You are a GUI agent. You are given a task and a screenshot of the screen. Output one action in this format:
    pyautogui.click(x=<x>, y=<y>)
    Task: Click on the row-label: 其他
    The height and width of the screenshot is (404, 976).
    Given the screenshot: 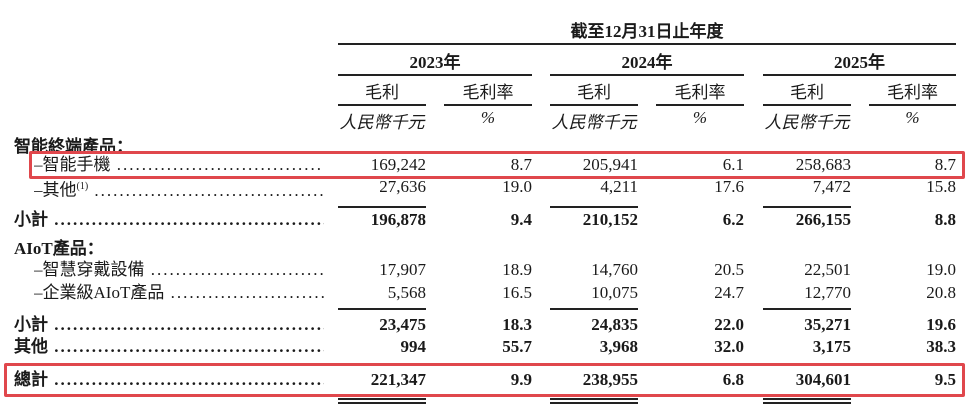 What is the action you would take?
    pyautogui.click(x=169, y=347)
    